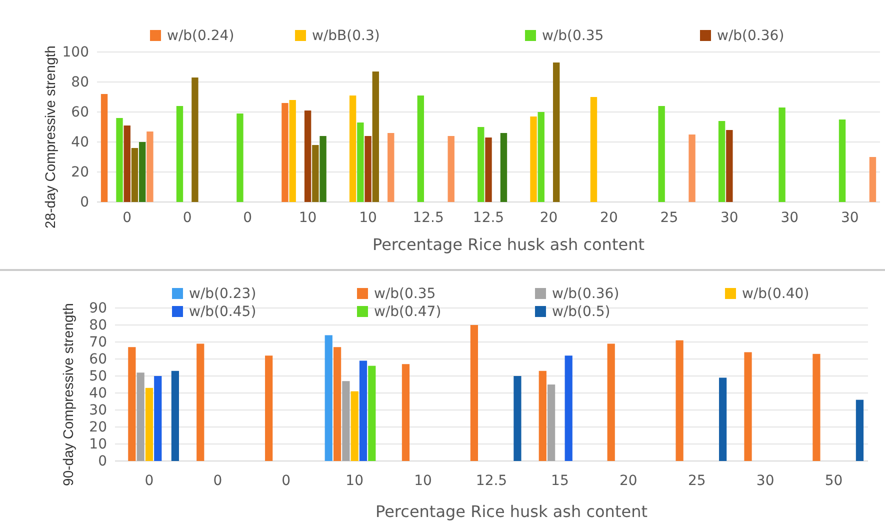  I want to click on x-tick-label: 25, so click(697, 480).